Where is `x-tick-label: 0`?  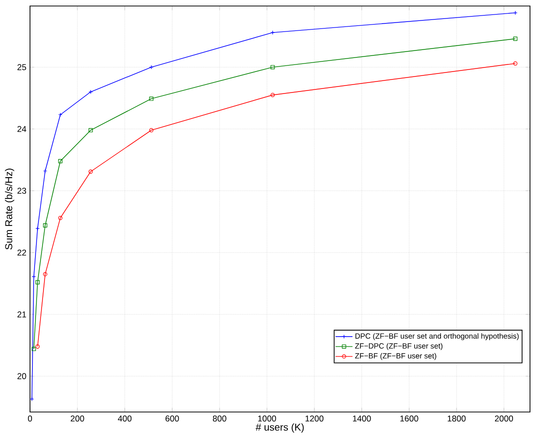 x-tick-label: 0 is located at coordinates (30, 419).